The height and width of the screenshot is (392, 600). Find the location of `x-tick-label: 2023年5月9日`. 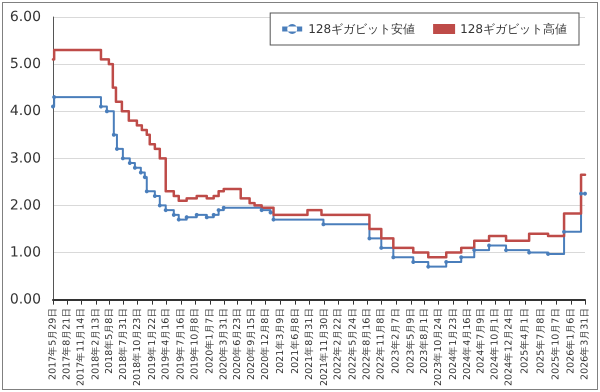

x-tick-label: 2023年5月9日 is located at coordinates (410, 341).